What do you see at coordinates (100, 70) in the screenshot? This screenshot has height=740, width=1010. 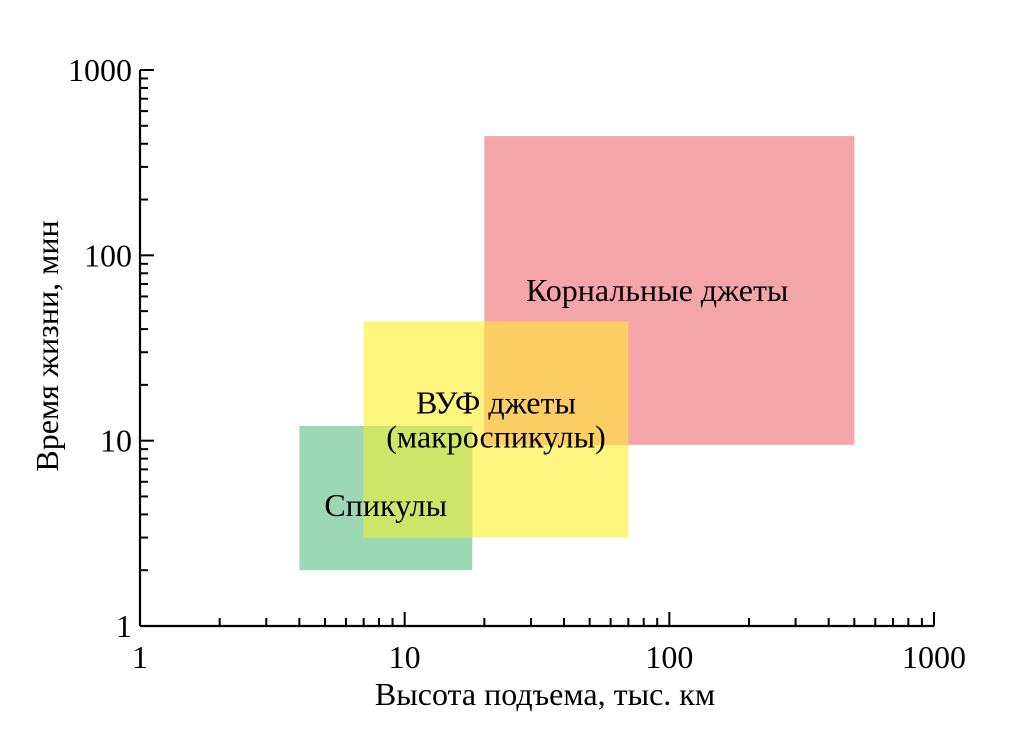 I see `y-tick-label: 1000` at bounding box center [100, 70].